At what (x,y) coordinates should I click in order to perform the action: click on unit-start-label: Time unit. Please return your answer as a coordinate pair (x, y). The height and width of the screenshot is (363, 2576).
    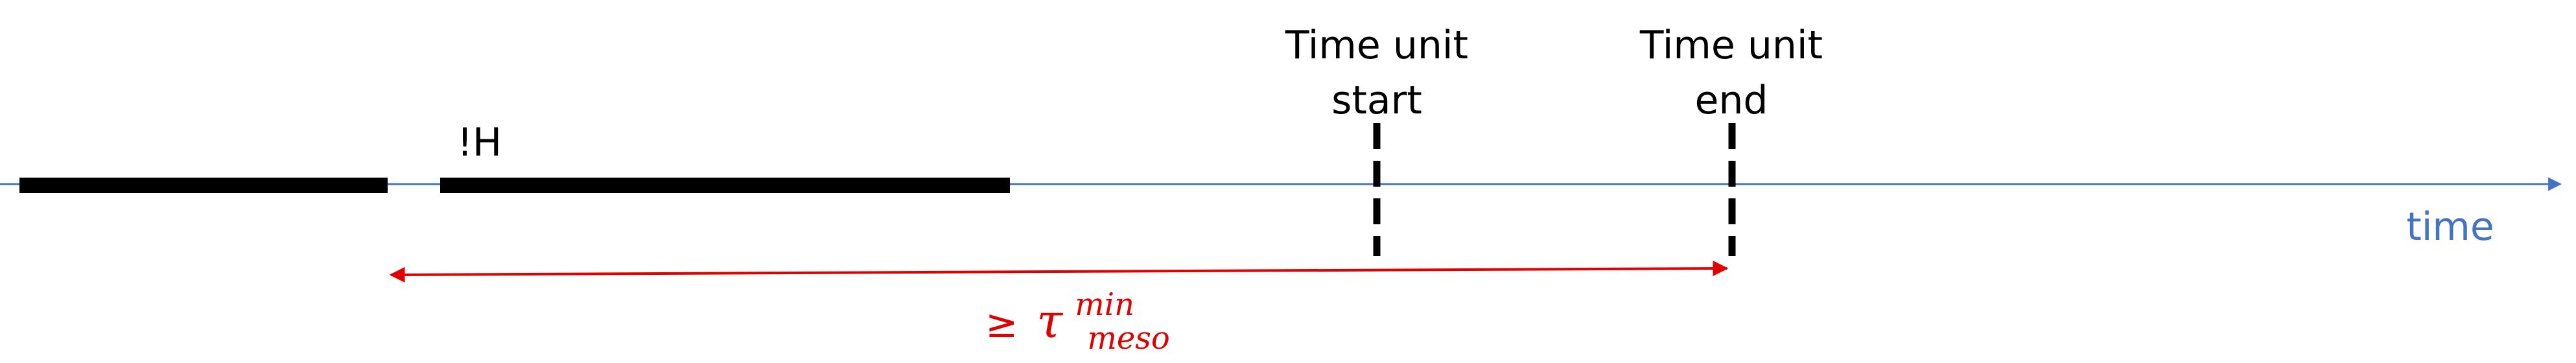
    Looking at the image, I should click on (1376, 45).